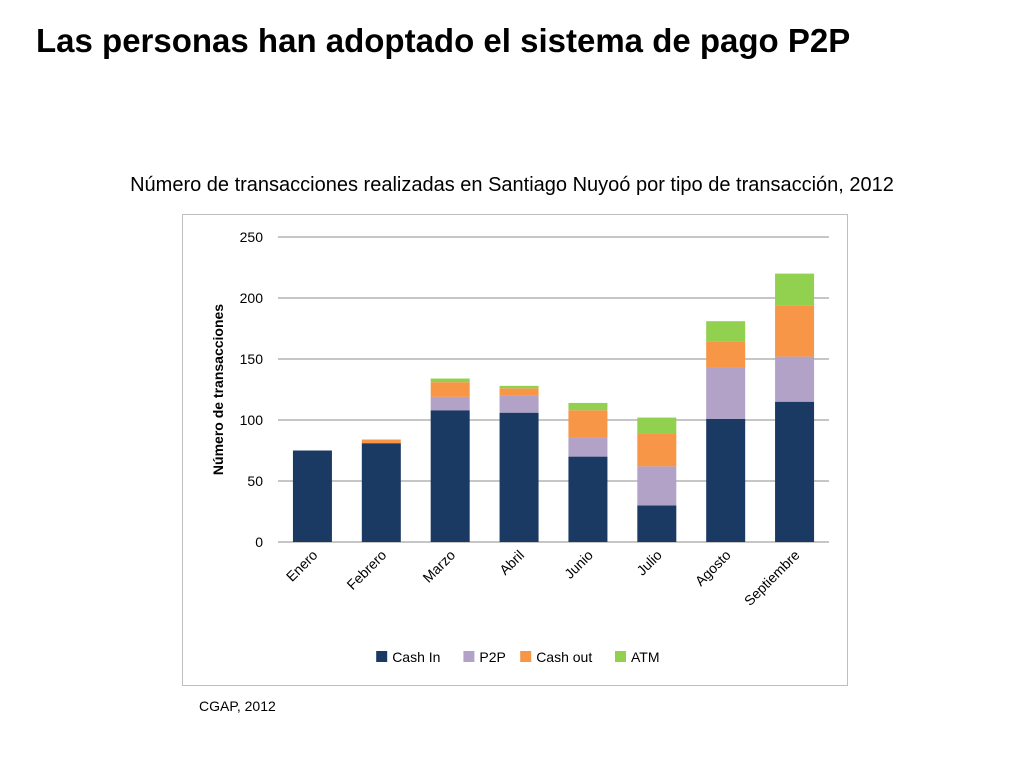 Image resolution: width=1024 pixels, height=768 pixels. What do you see at coordinates (564, 657) in the screenshot?
I see `legend-label: Cash out` at bounding box center [564, 657].